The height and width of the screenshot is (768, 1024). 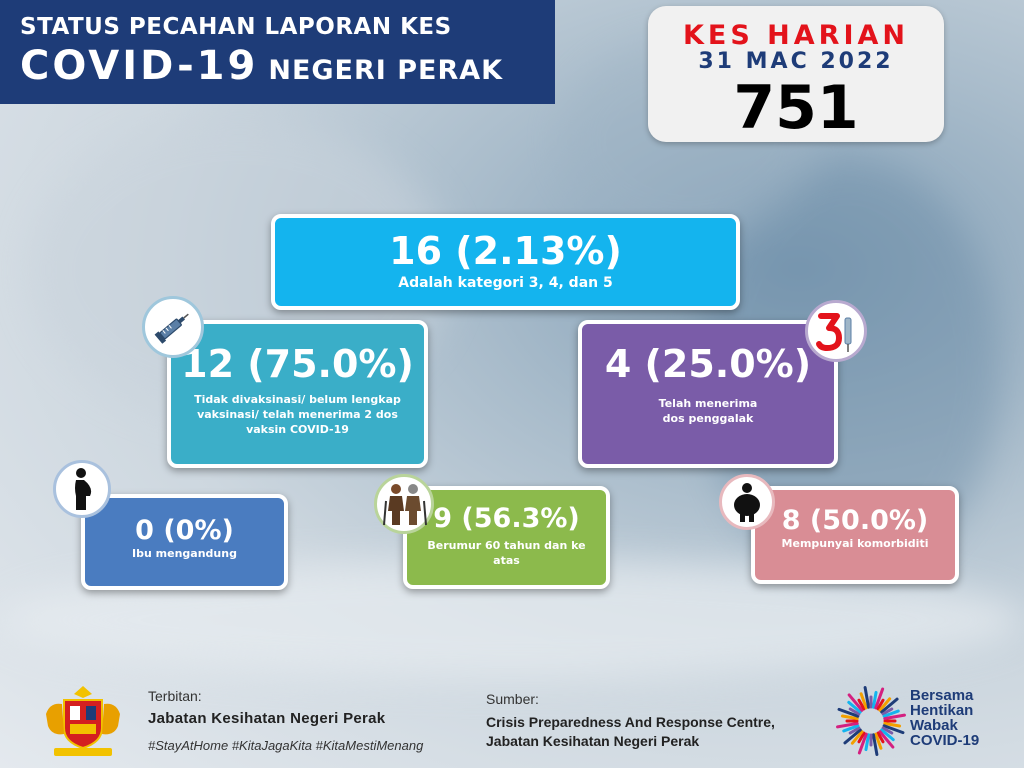 I want to click on pregnant-value: 0 (0%), so click(x=184, y=530).